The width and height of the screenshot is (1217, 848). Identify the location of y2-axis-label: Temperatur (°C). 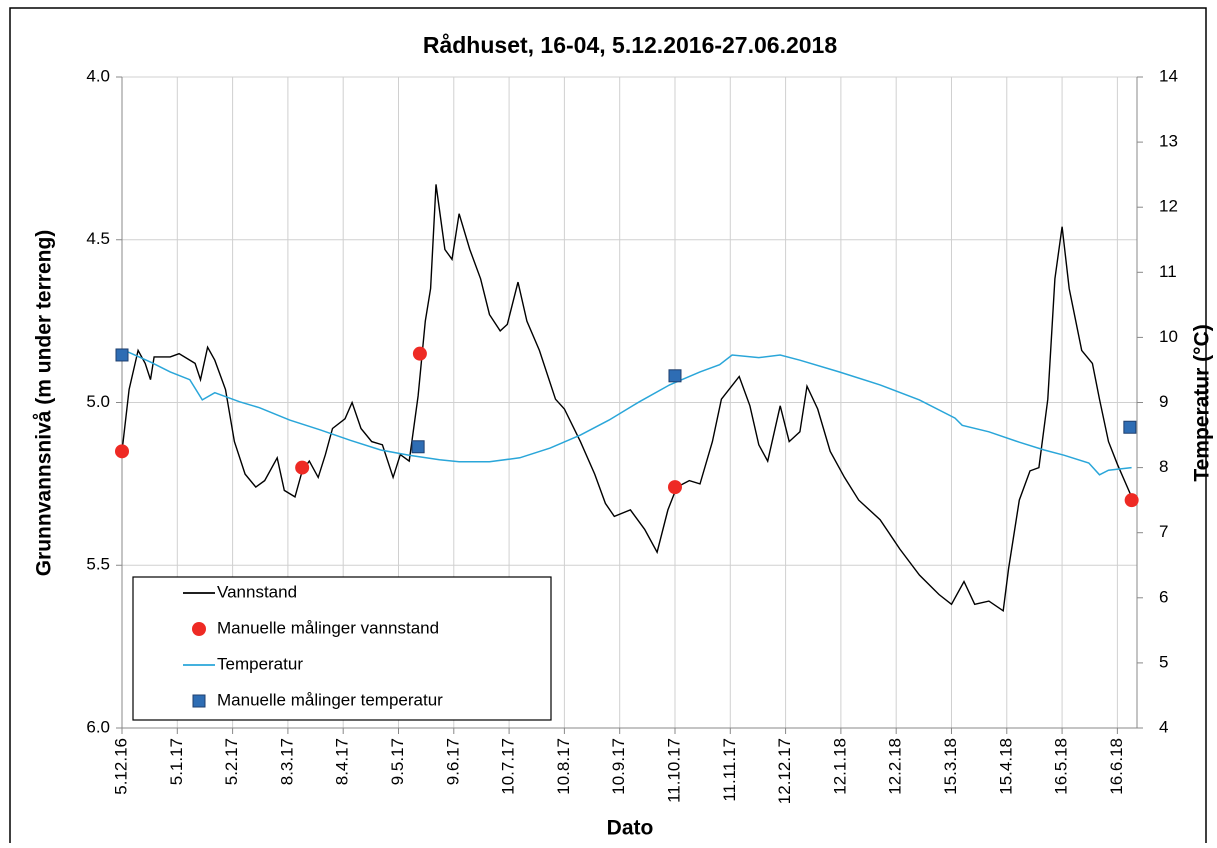
(1202, 402).